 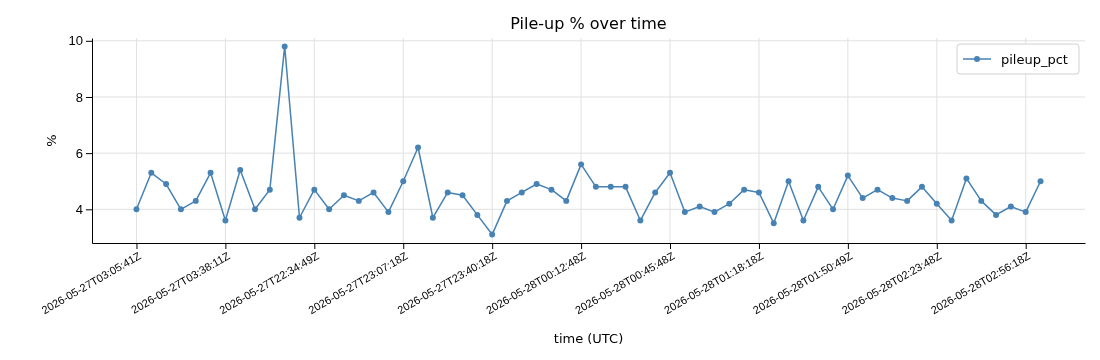 I want to click on y-tick-label: 10, so click(x=75, y=41).